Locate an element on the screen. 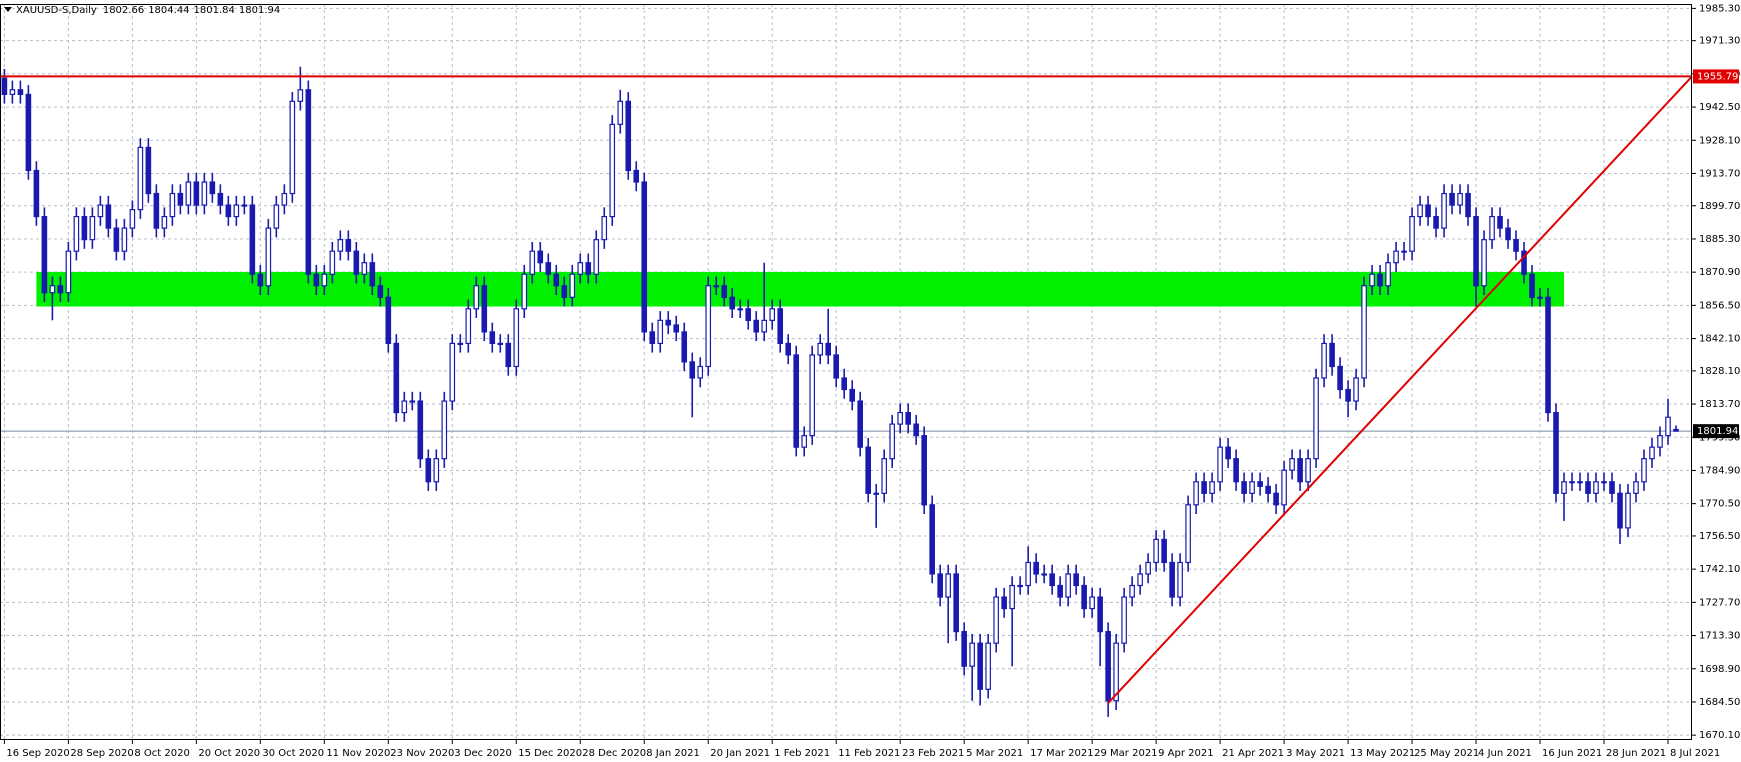 Image resolution: width=1741 pixels, height=762 pixels. x-tick-label: 17 Mar 2021 is located at coordinates (1061, 753).